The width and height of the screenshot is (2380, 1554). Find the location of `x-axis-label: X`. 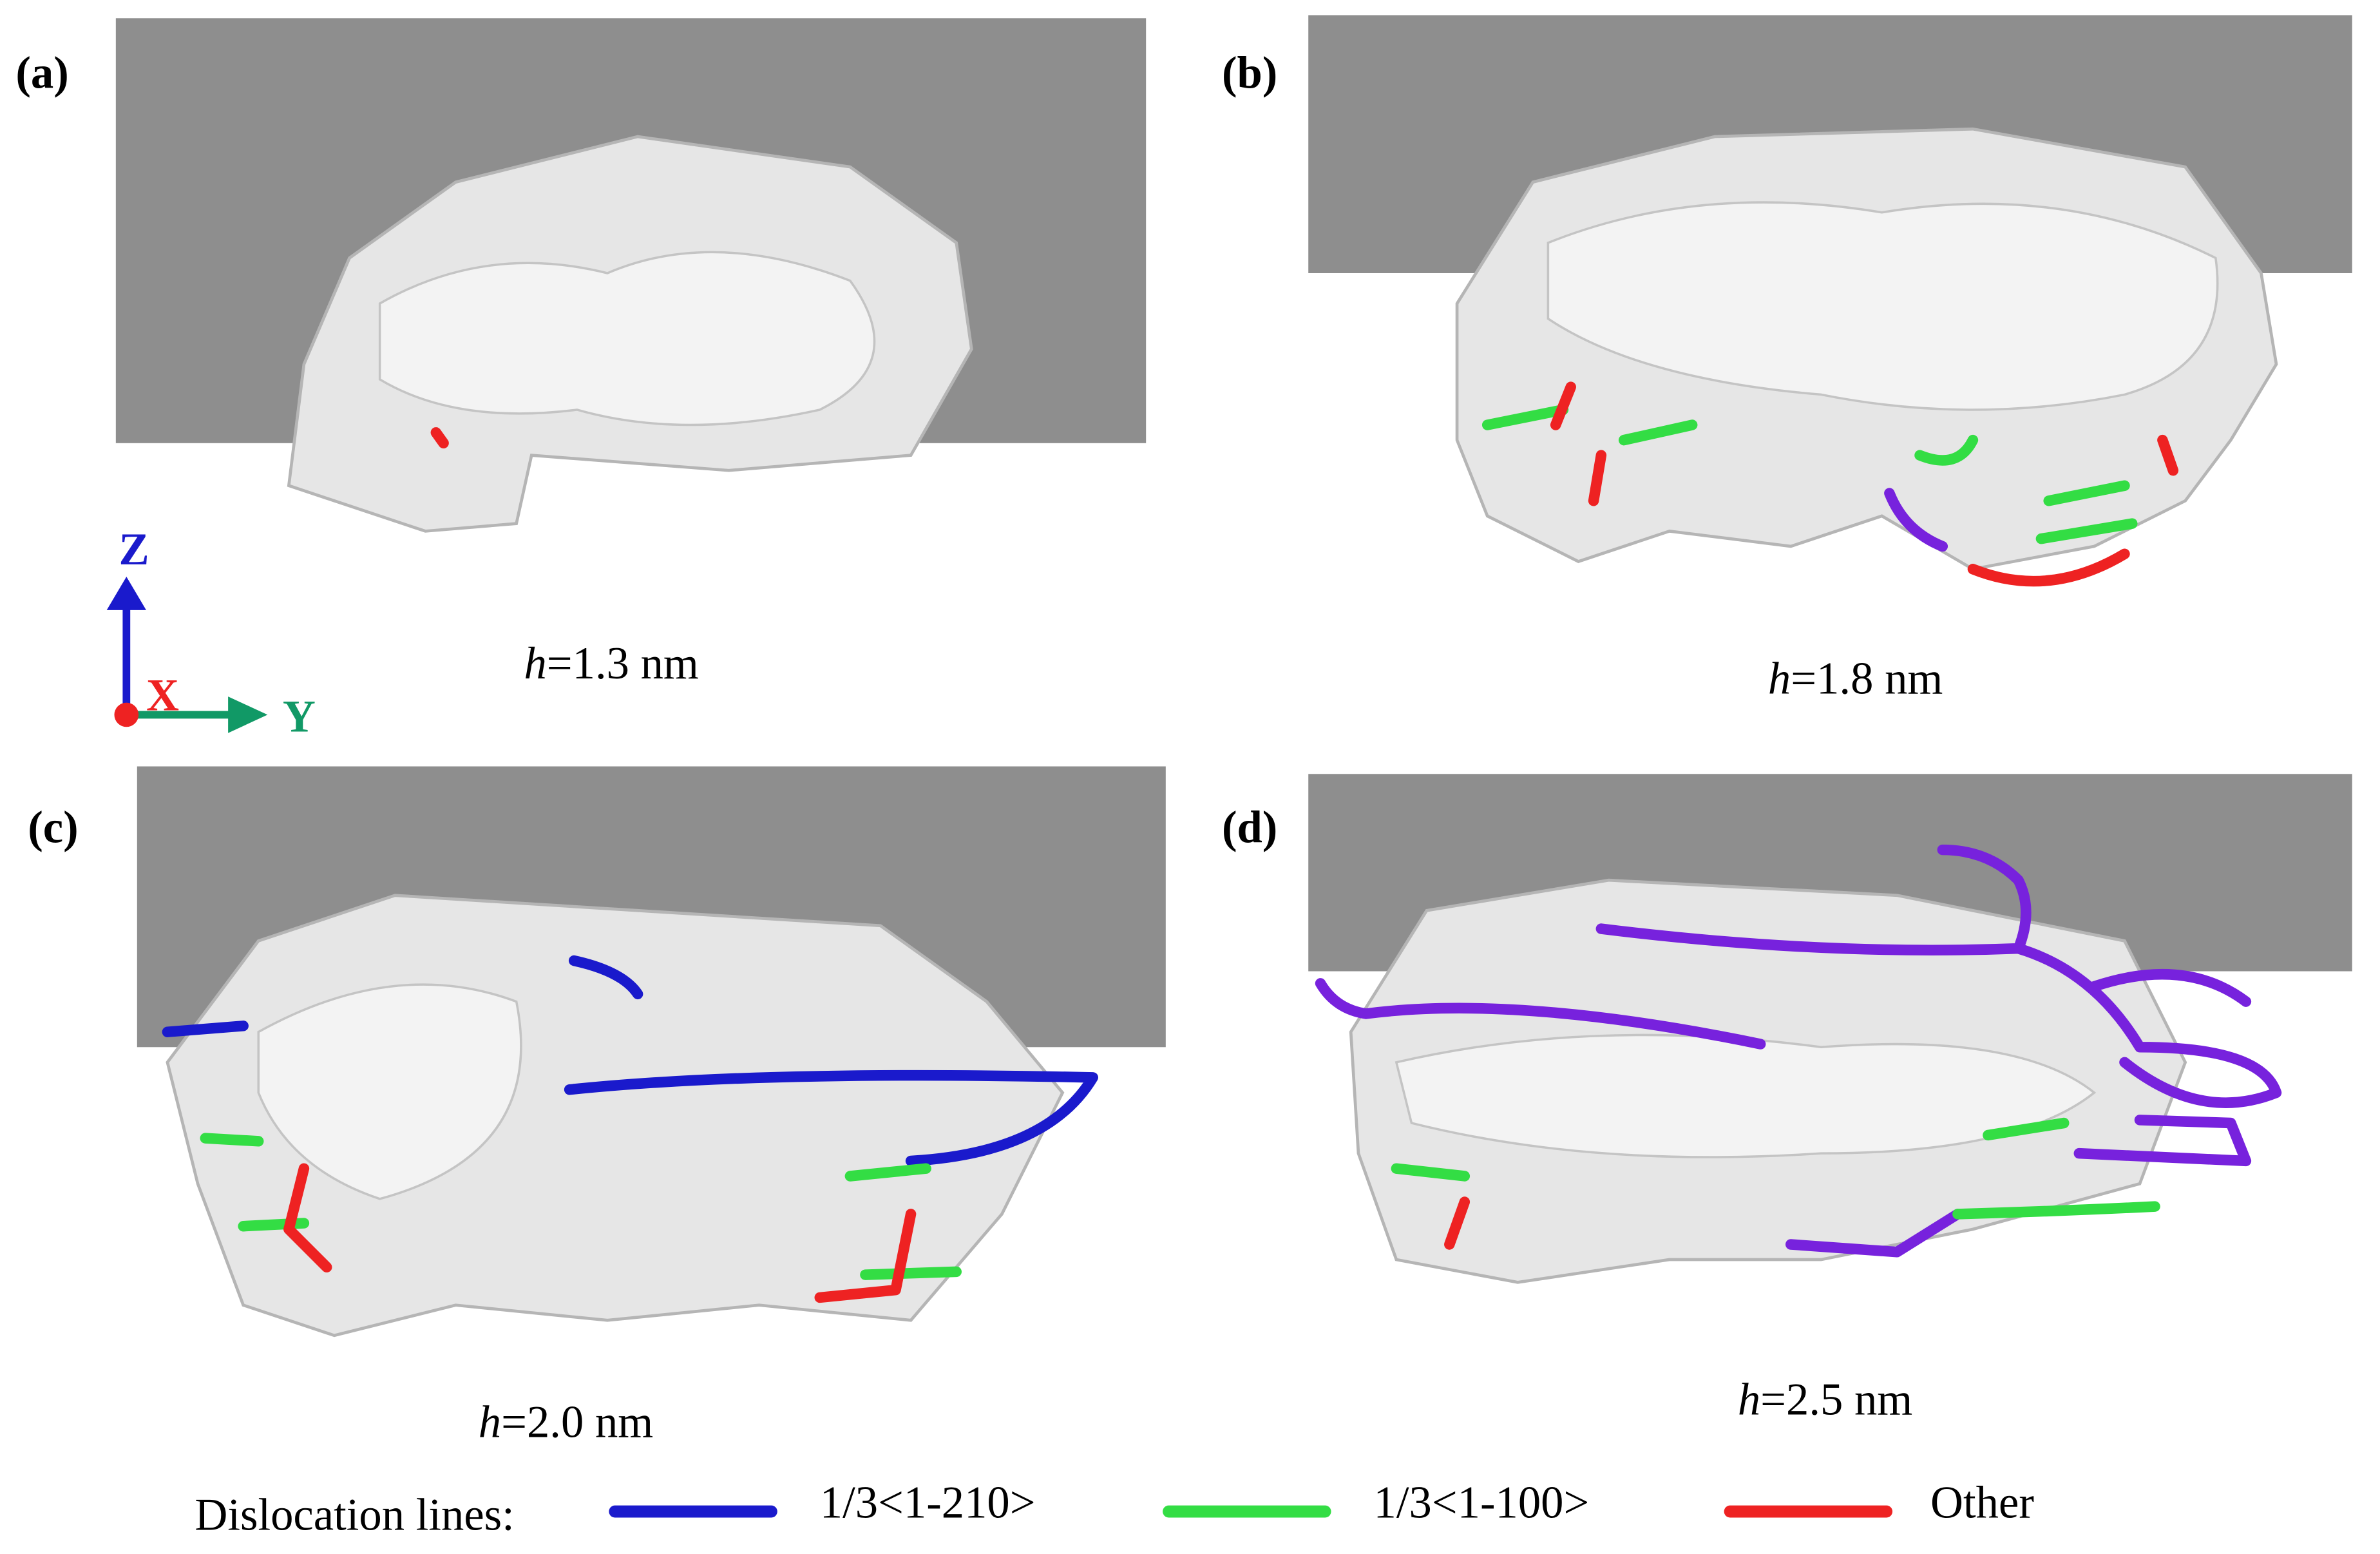

x-axis-label: X is located at coordinates (162, 695).